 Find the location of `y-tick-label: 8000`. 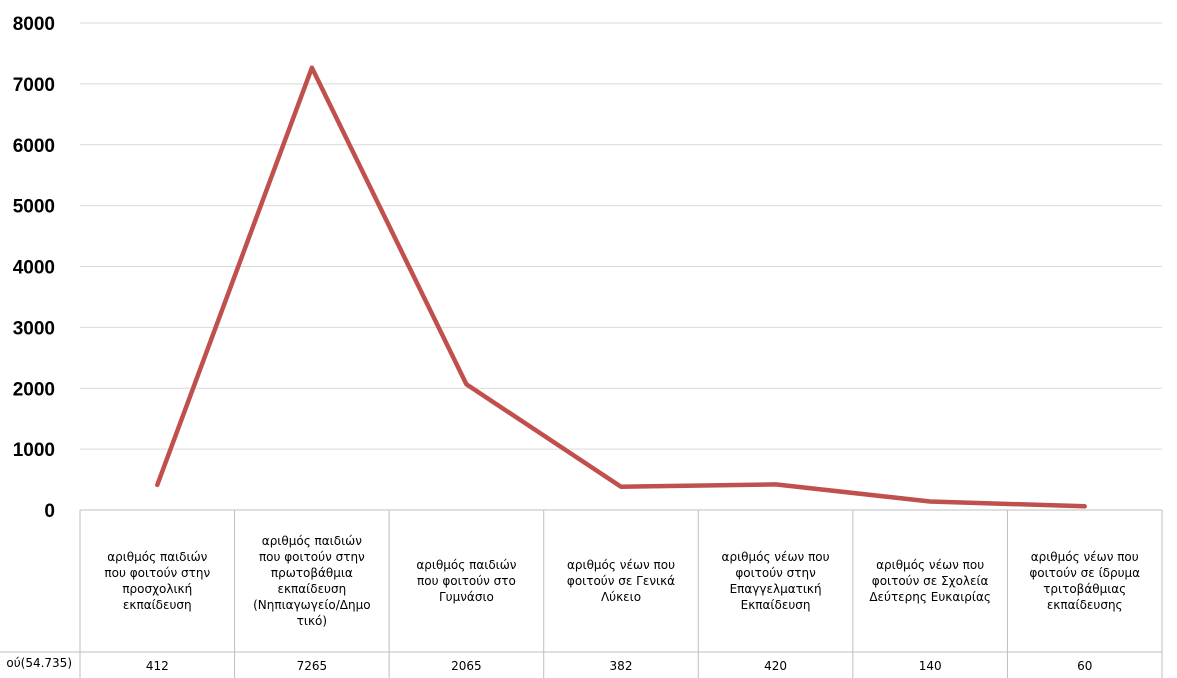

y-tick-label: 8000 is located at coordinates (34, 24).